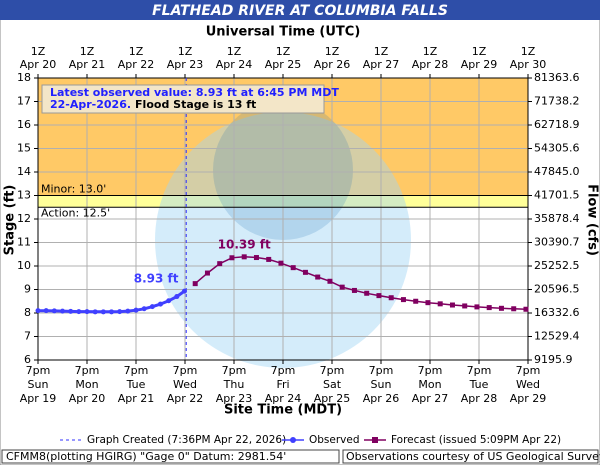 The image size is (600, 465). I want to click on x2-tick-label: Apr 22, so click(136, 64).